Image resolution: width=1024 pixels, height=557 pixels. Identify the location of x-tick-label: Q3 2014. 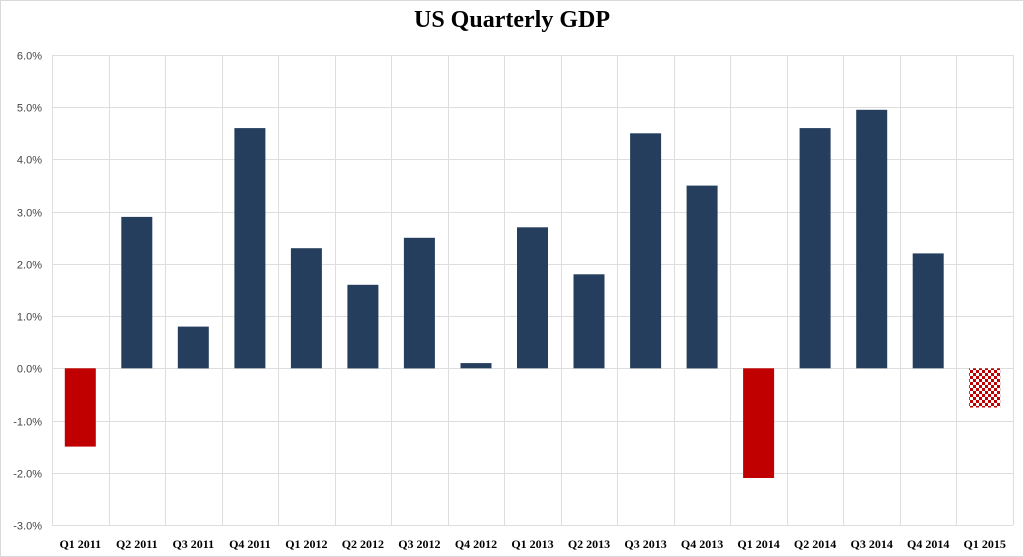
(872, 544).